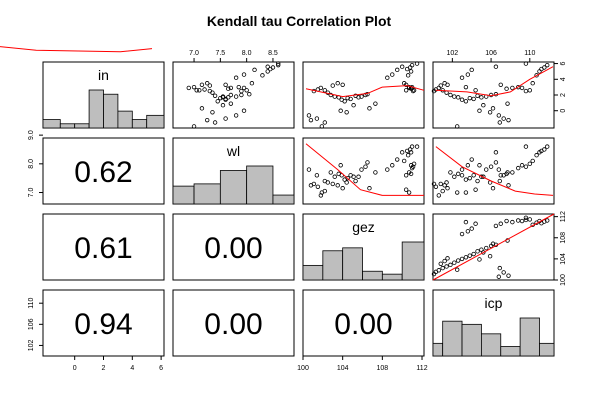 This screenshot has width=599, height=400. Describe the element at coordinates (529, 53) in the screenshot. I see `tick-label-icp-2: 110` at that location.